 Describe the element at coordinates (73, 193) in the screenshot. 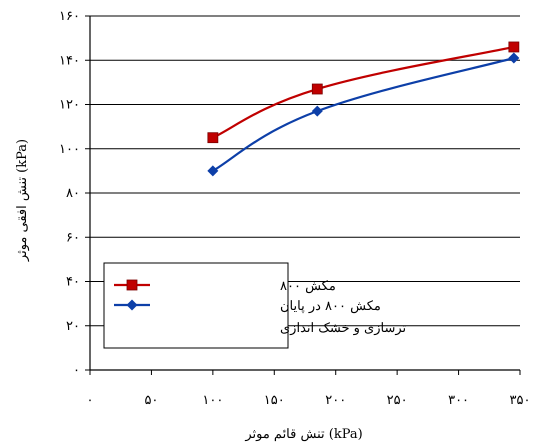

I see `y-tick-label-80: ۸۰` at that location.